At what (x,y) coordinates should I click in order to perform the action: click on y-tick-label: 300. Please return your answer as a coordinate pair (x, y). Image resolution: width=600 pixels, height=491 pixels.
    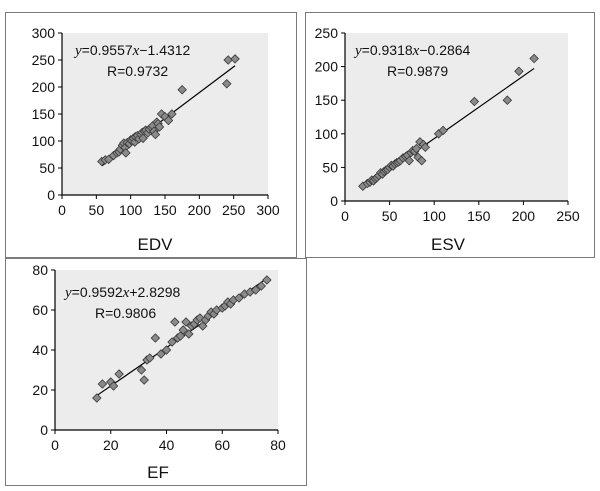
    Looking at the image, I should click on (44, 33).